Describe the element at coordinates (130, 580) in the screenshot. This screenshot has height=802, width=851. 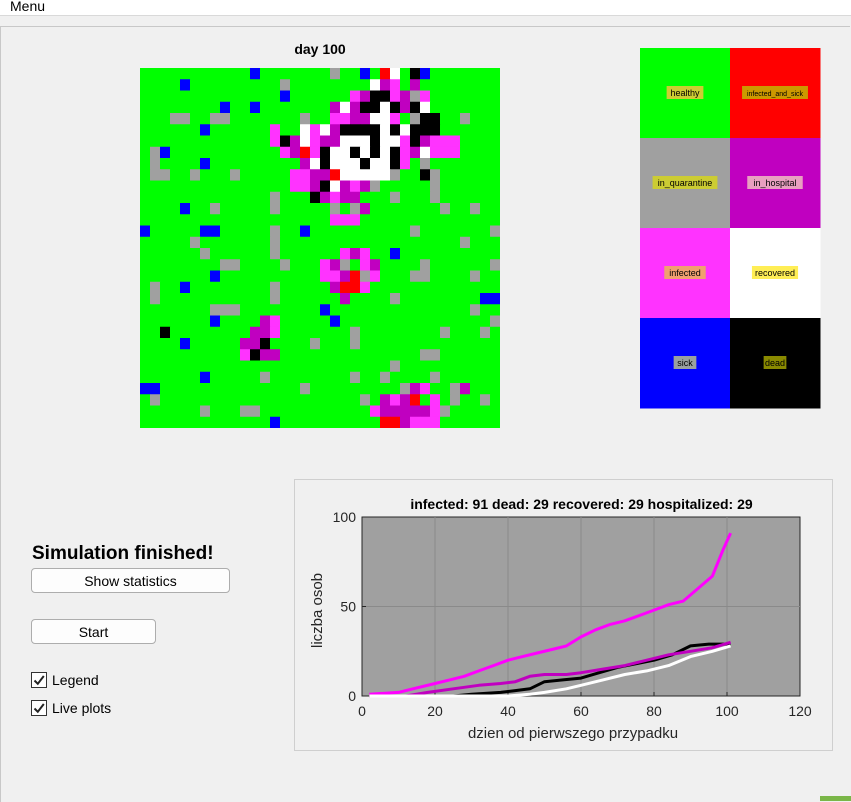
I see `show-statistics-button: Show statistics` at that location.